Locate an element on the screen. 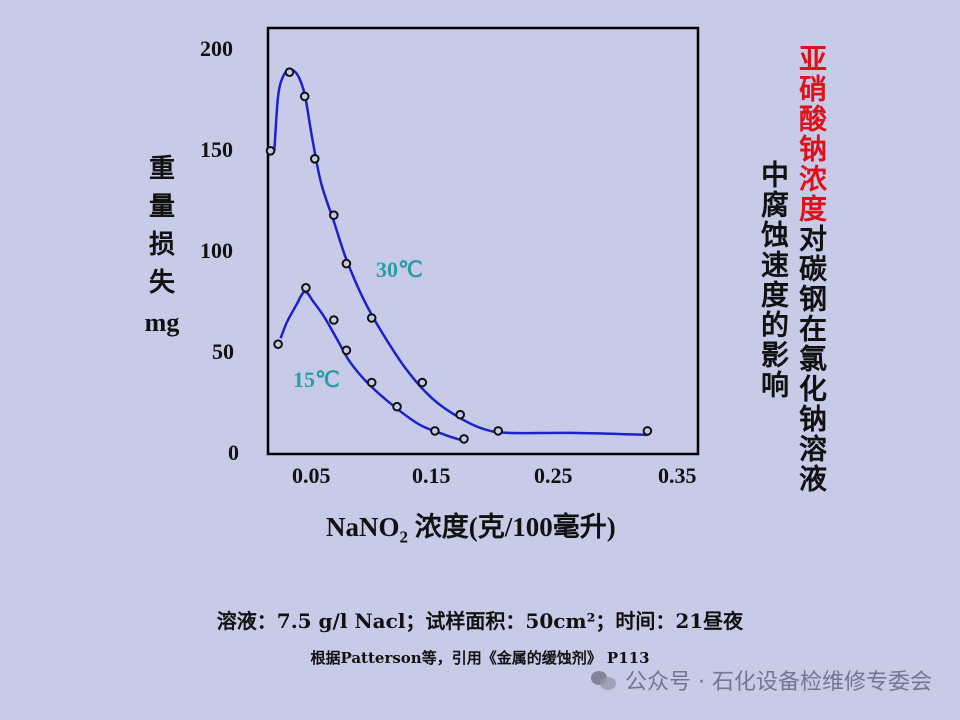 The width and height of the screenshot is (960, 720). y-axis-label-char: 量 is located at coordinates (161, 207).